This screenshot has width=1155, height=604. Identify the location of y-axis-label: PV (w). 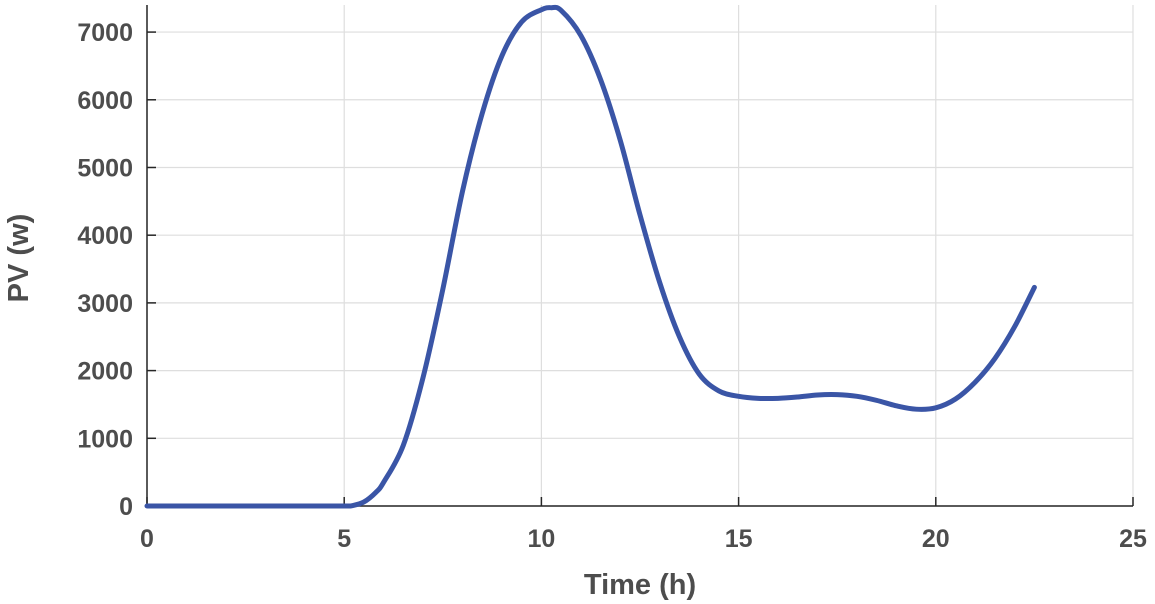
(19, 258).